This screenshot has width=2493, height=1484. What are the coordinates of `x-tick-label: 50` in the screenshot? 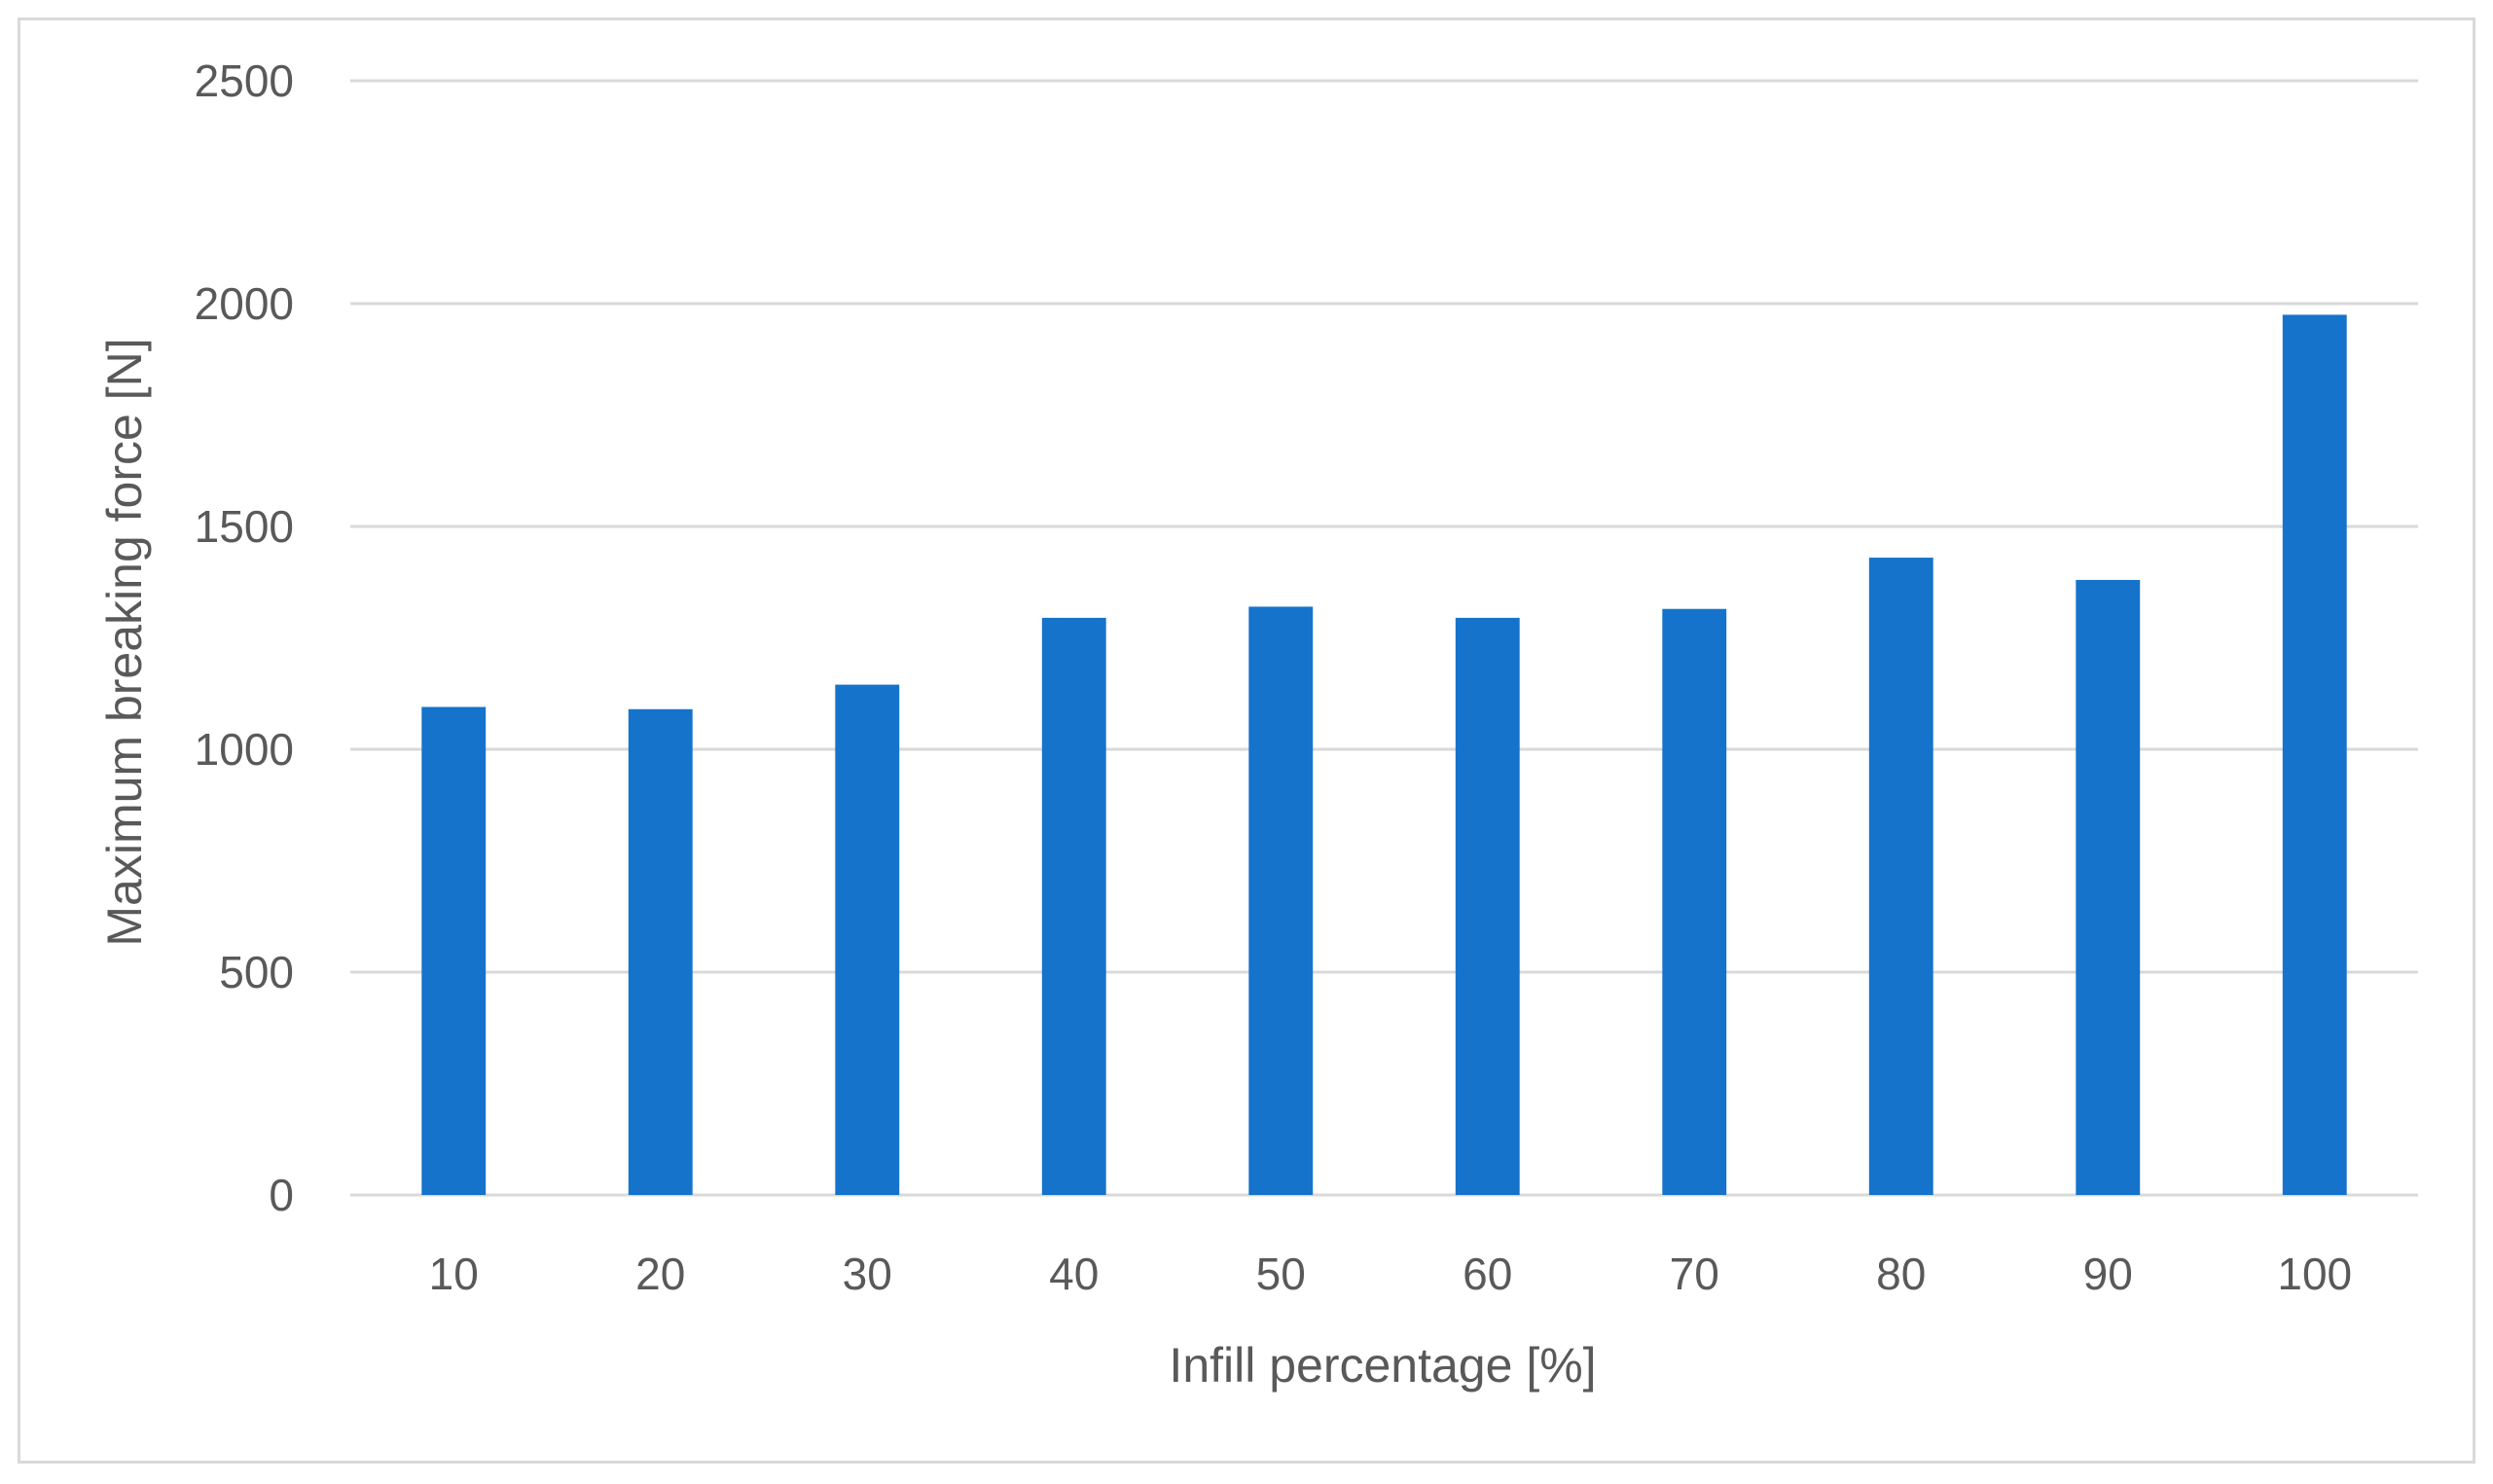 It's located at (1281, 1274).